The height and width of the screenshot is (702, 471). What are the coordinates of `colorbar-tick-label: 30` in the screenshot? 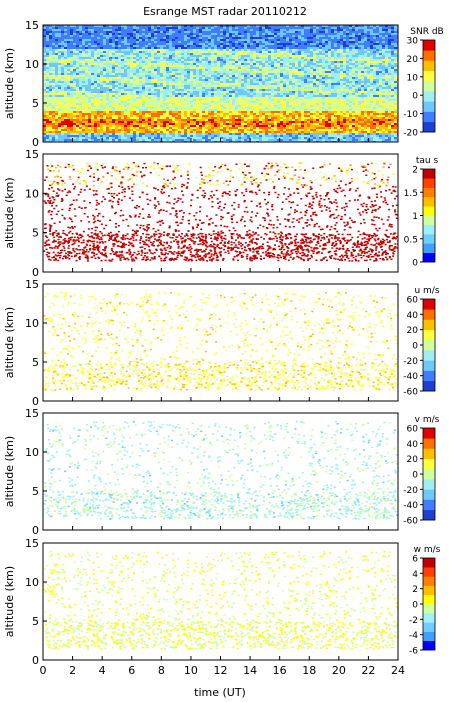 It's located at (413, 42).